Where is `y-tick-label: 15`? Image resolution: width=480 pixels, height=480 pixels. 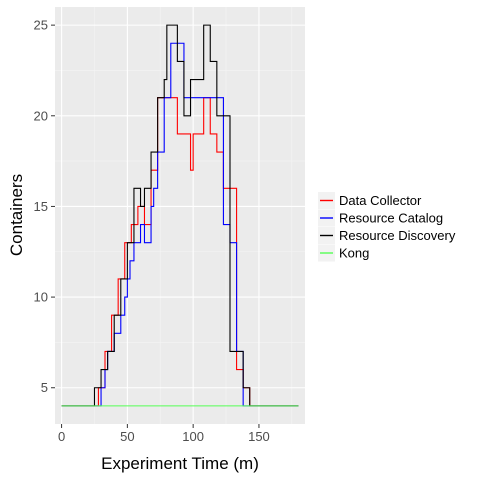
y-tick-label: 15 is located at coordinates (41, 206).